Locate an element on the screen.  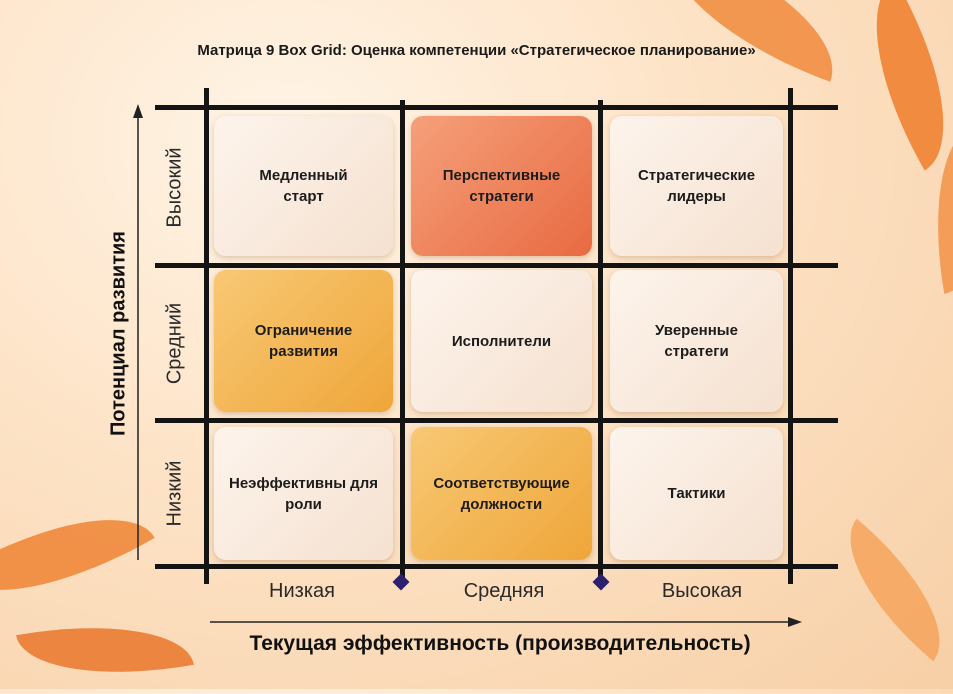
cell-label: Перспективные стратеги is located at coordinates (501, 186).